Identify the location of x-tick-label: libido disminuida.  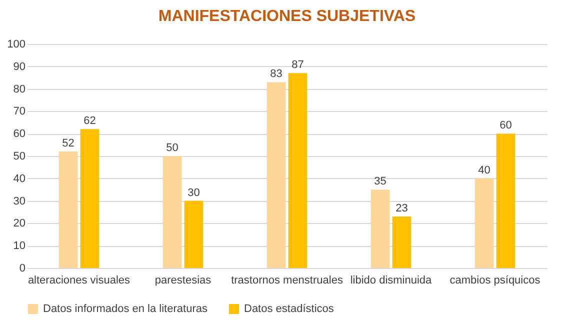
(391, 280).